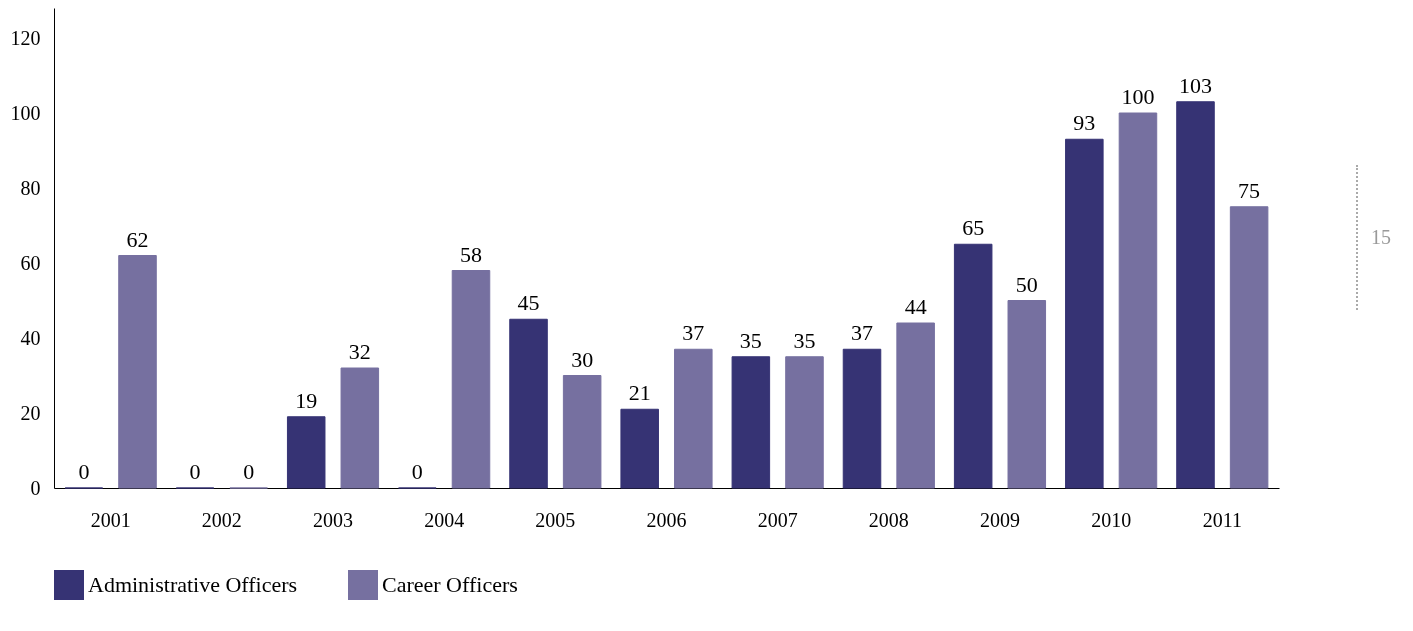  I want to click on y-tick-label: 80, so click(30, 187).